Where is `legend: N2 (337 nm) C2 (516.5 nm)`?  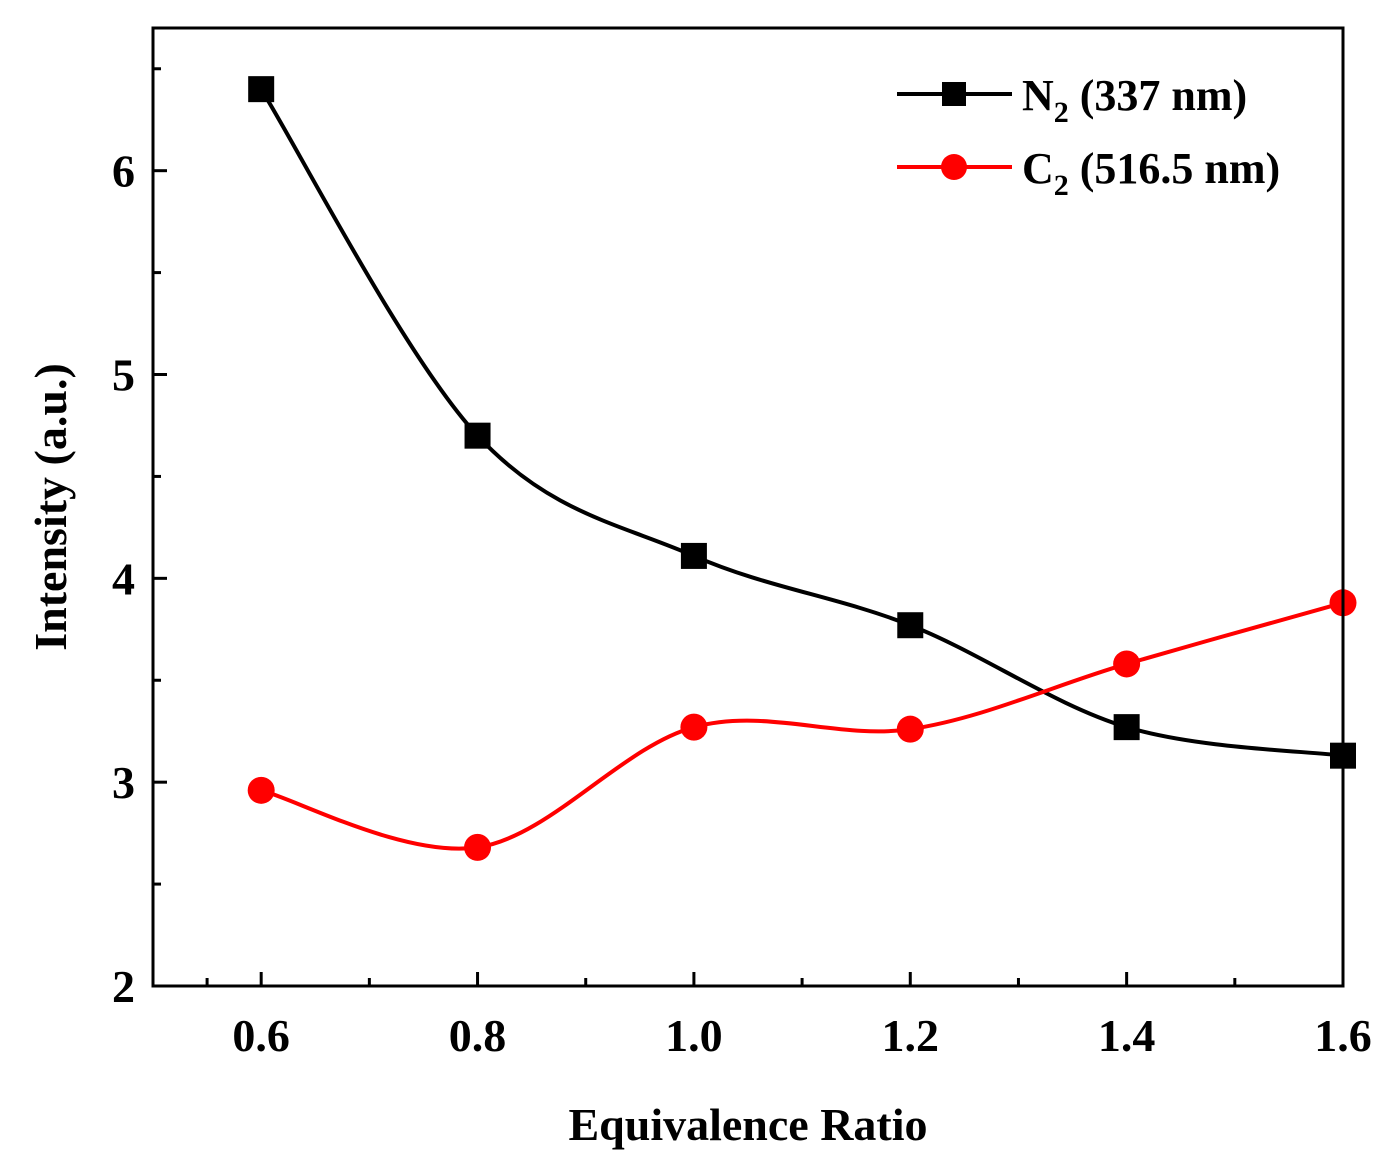
legend: N2 (337 nm) C2 (516.5 nm) is located at coordinates (1088, 136).